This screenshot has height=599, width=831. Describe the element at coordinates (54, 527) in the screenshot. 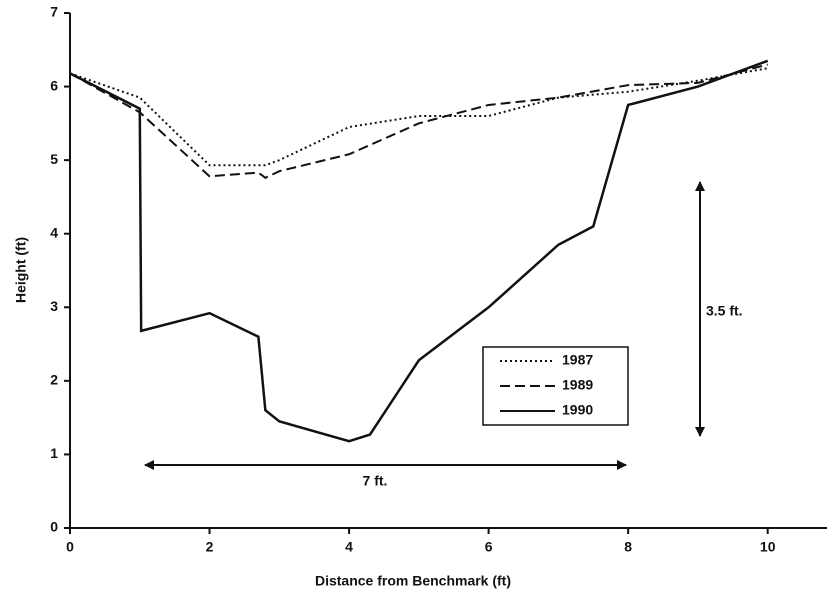

I see `y-tick-label: 0` at that location.